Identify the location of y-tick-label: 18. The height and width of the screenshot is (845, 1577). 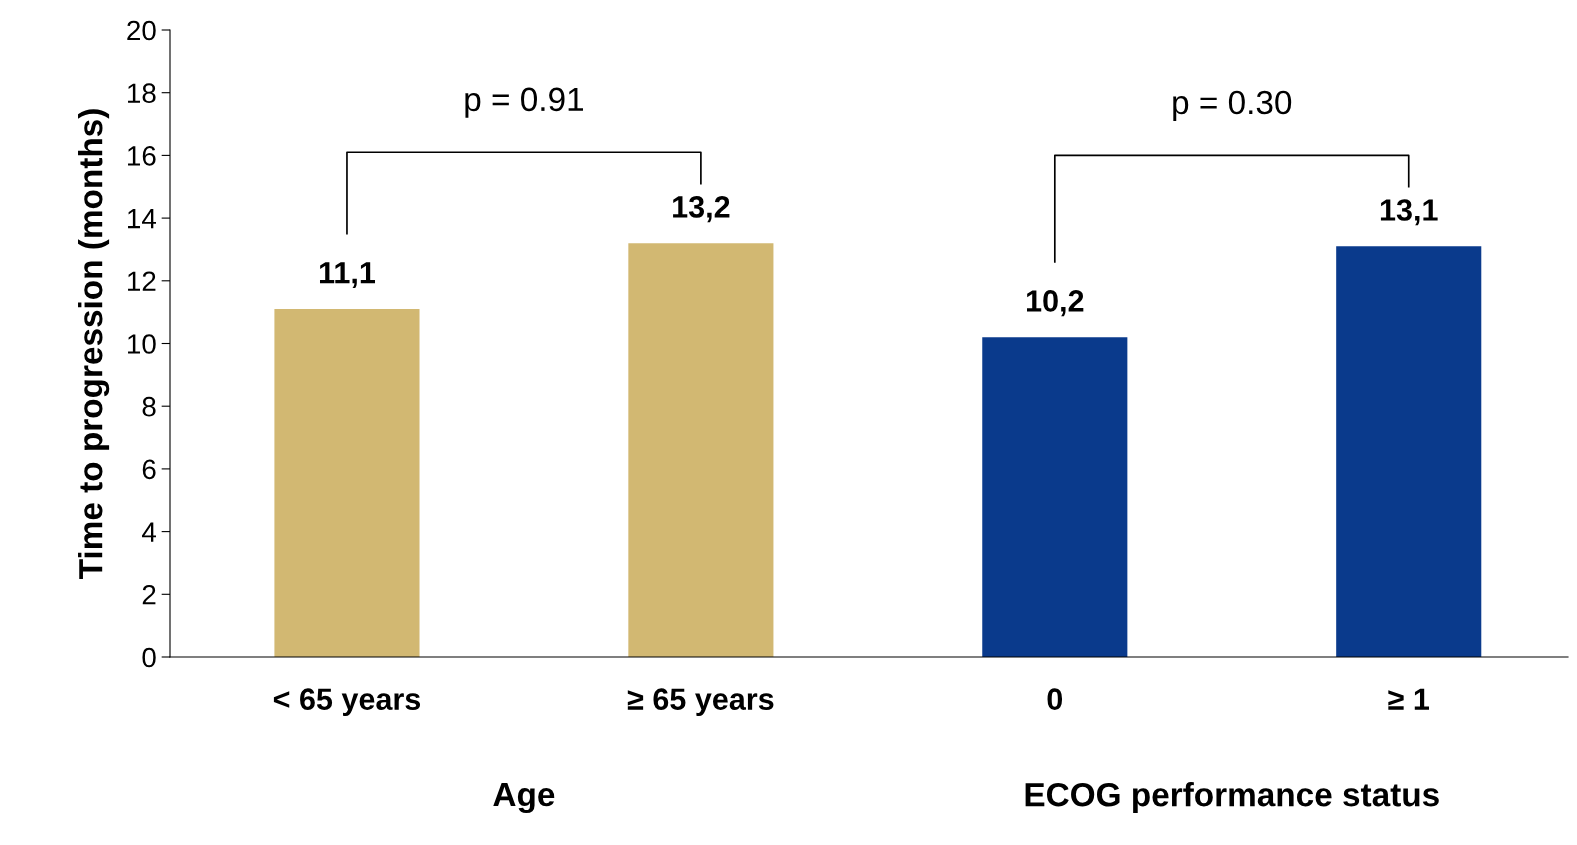
(142, 93).